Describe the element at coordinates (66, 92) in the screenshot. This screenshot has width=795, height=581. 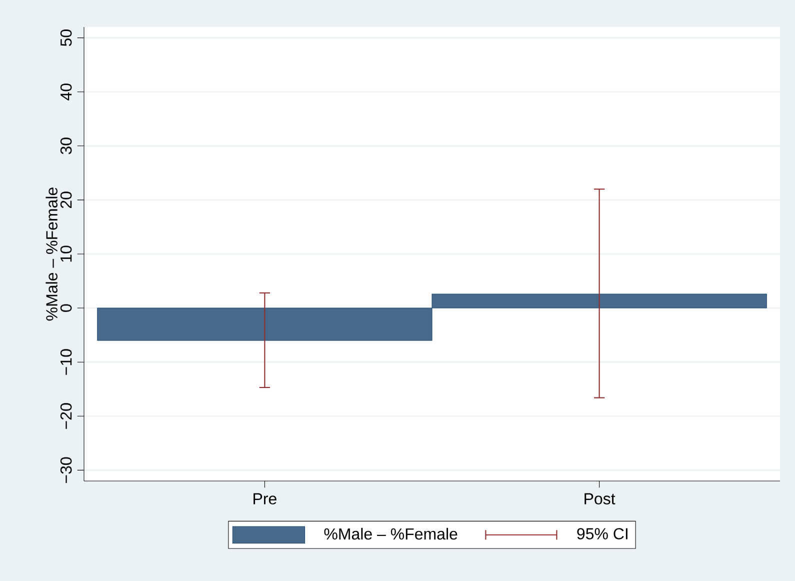
I see `y-tick-label: 40` at that location.